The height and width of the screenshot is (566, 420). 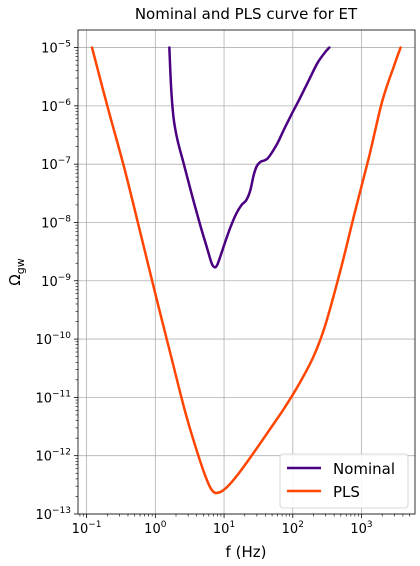 I want to click on y-tick-label: 10⁻⁶, so click(x=56, y=106).